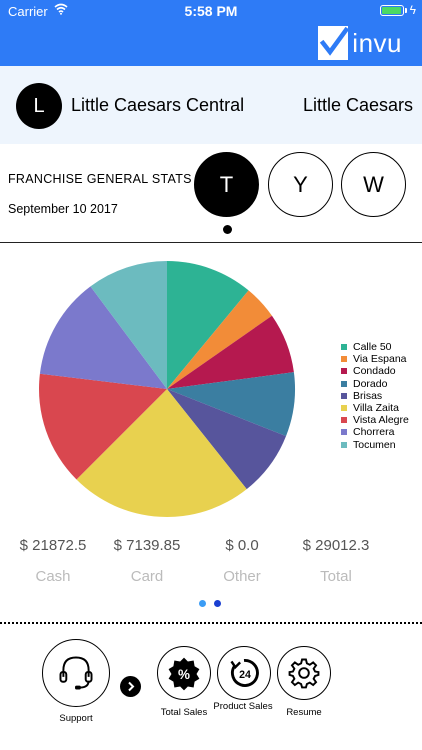 The height and width of the screenshot is (750, 422). I want to click on legend-label: Condado, so click(374, 371).